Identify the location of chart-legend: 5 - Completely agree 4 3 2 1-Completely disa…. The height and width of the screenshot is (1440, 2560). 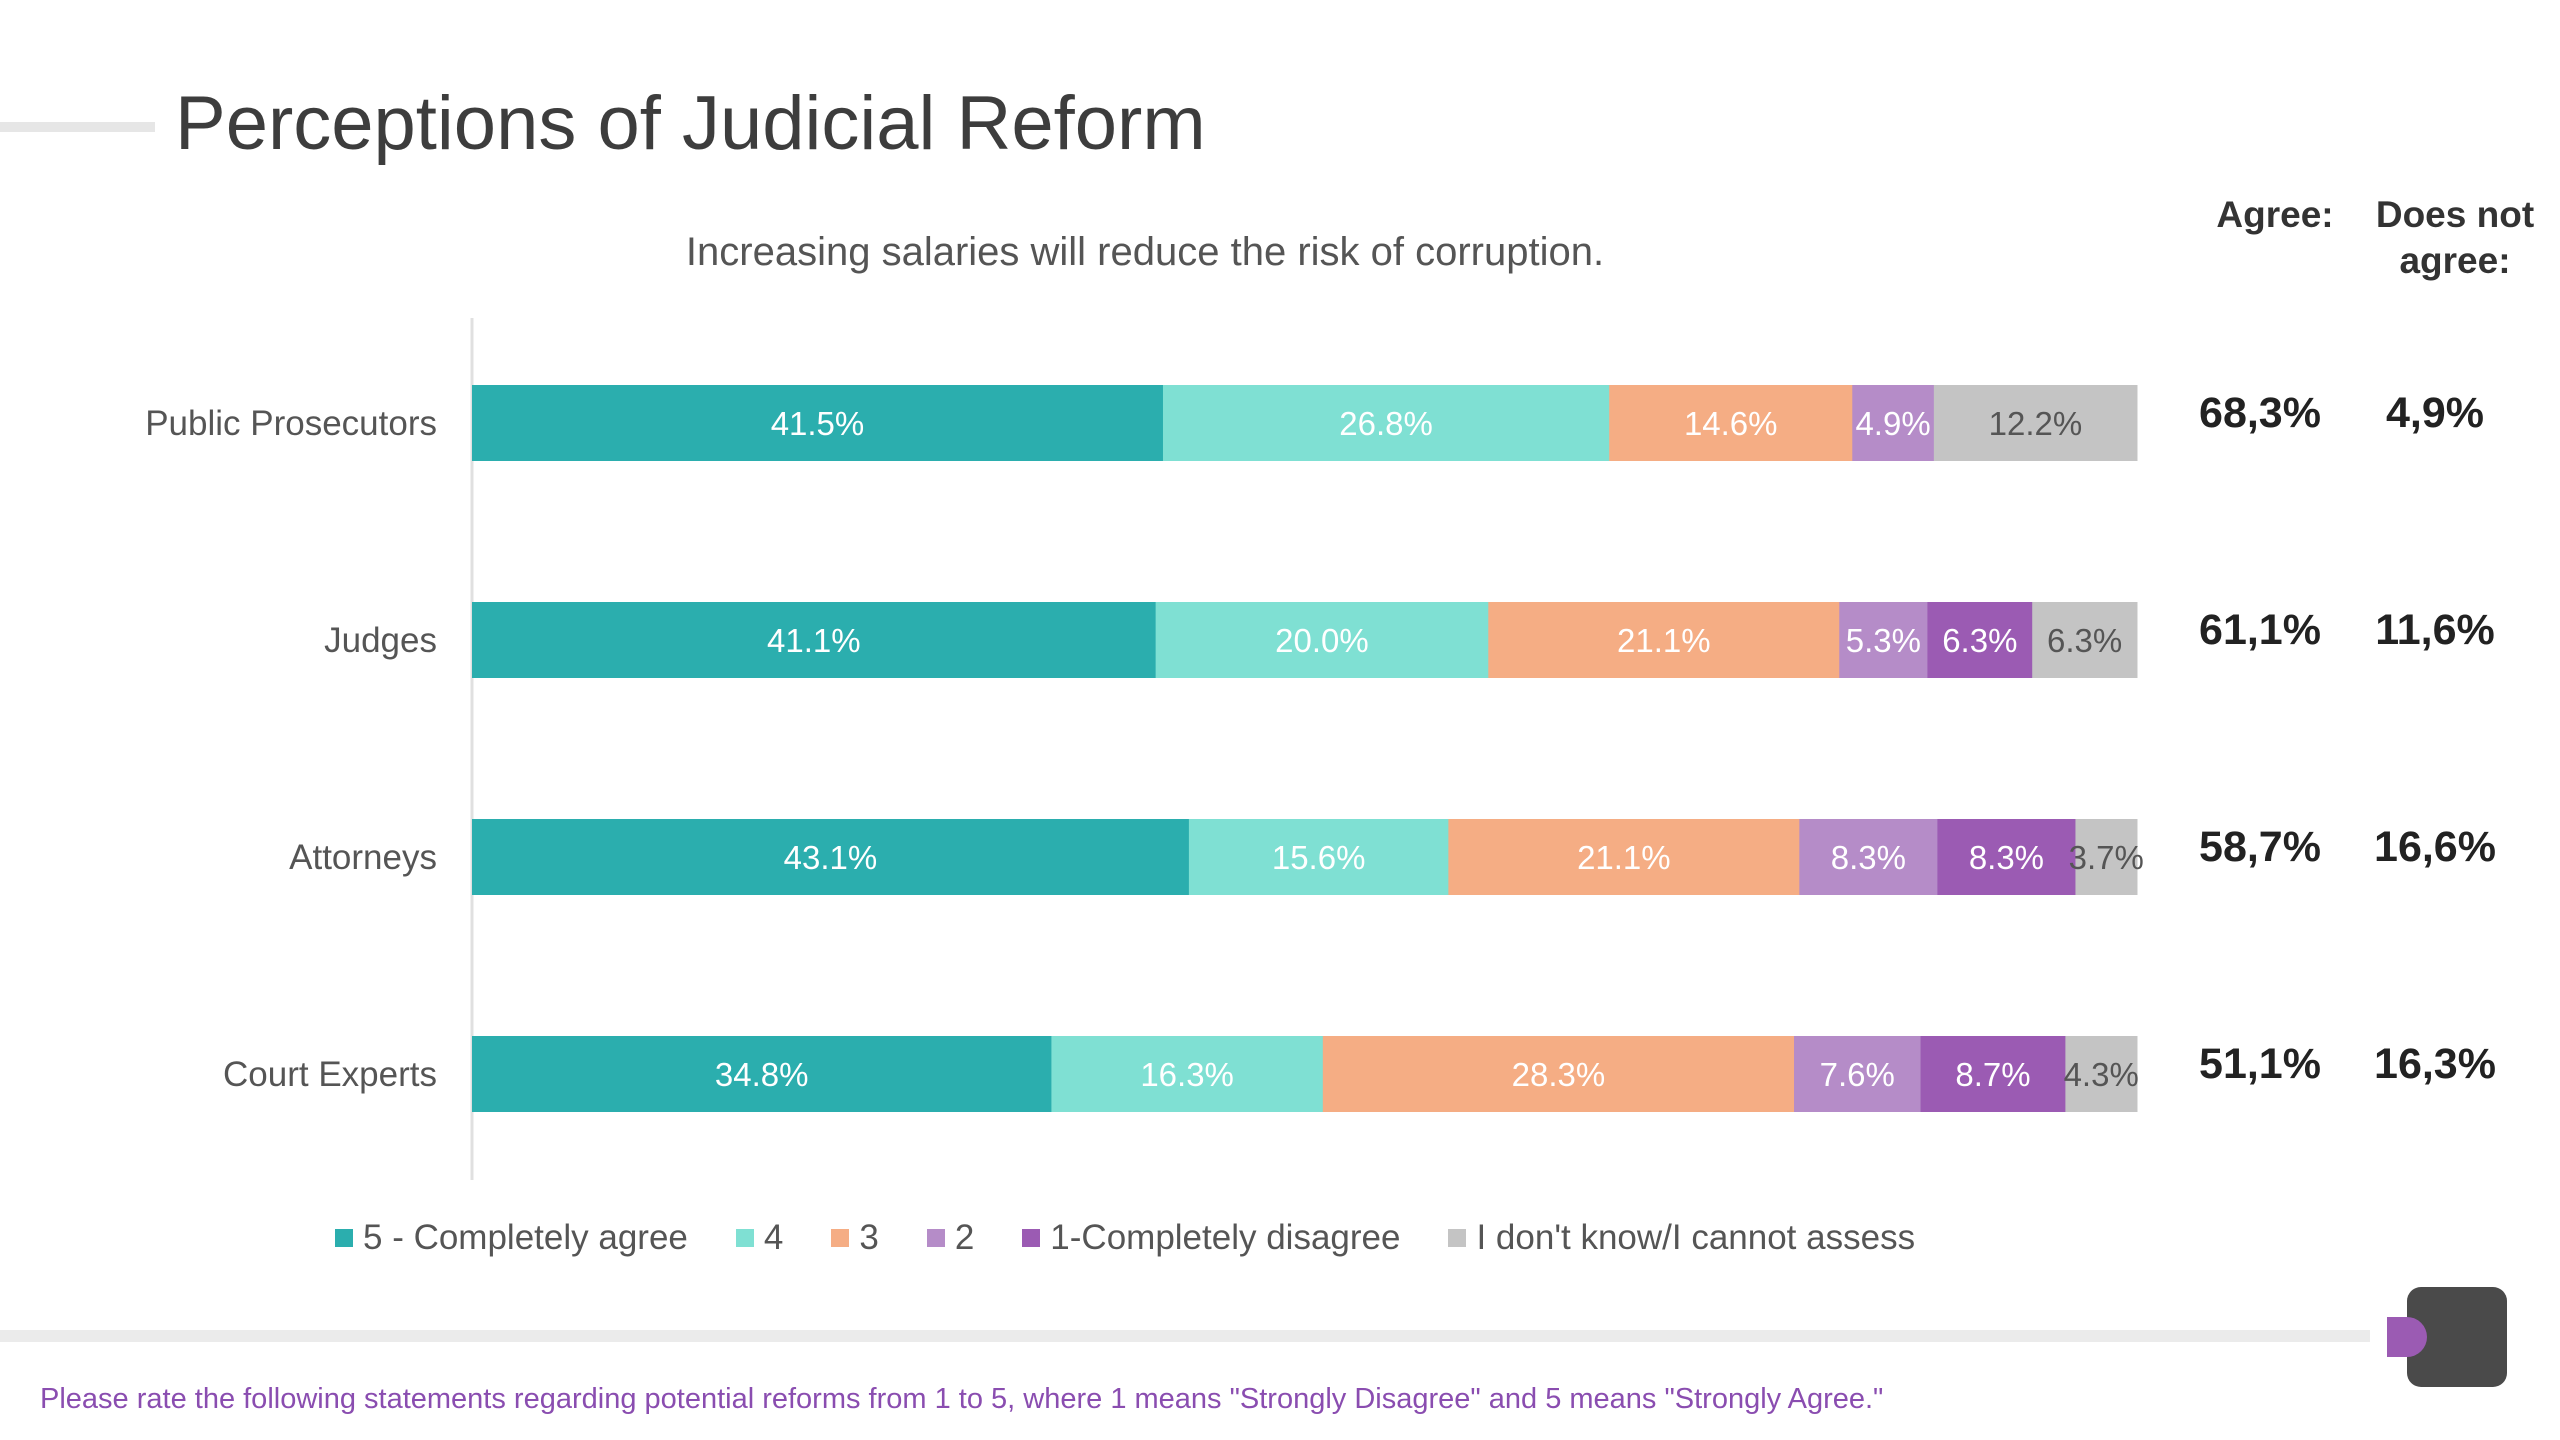
(1125, 1238).